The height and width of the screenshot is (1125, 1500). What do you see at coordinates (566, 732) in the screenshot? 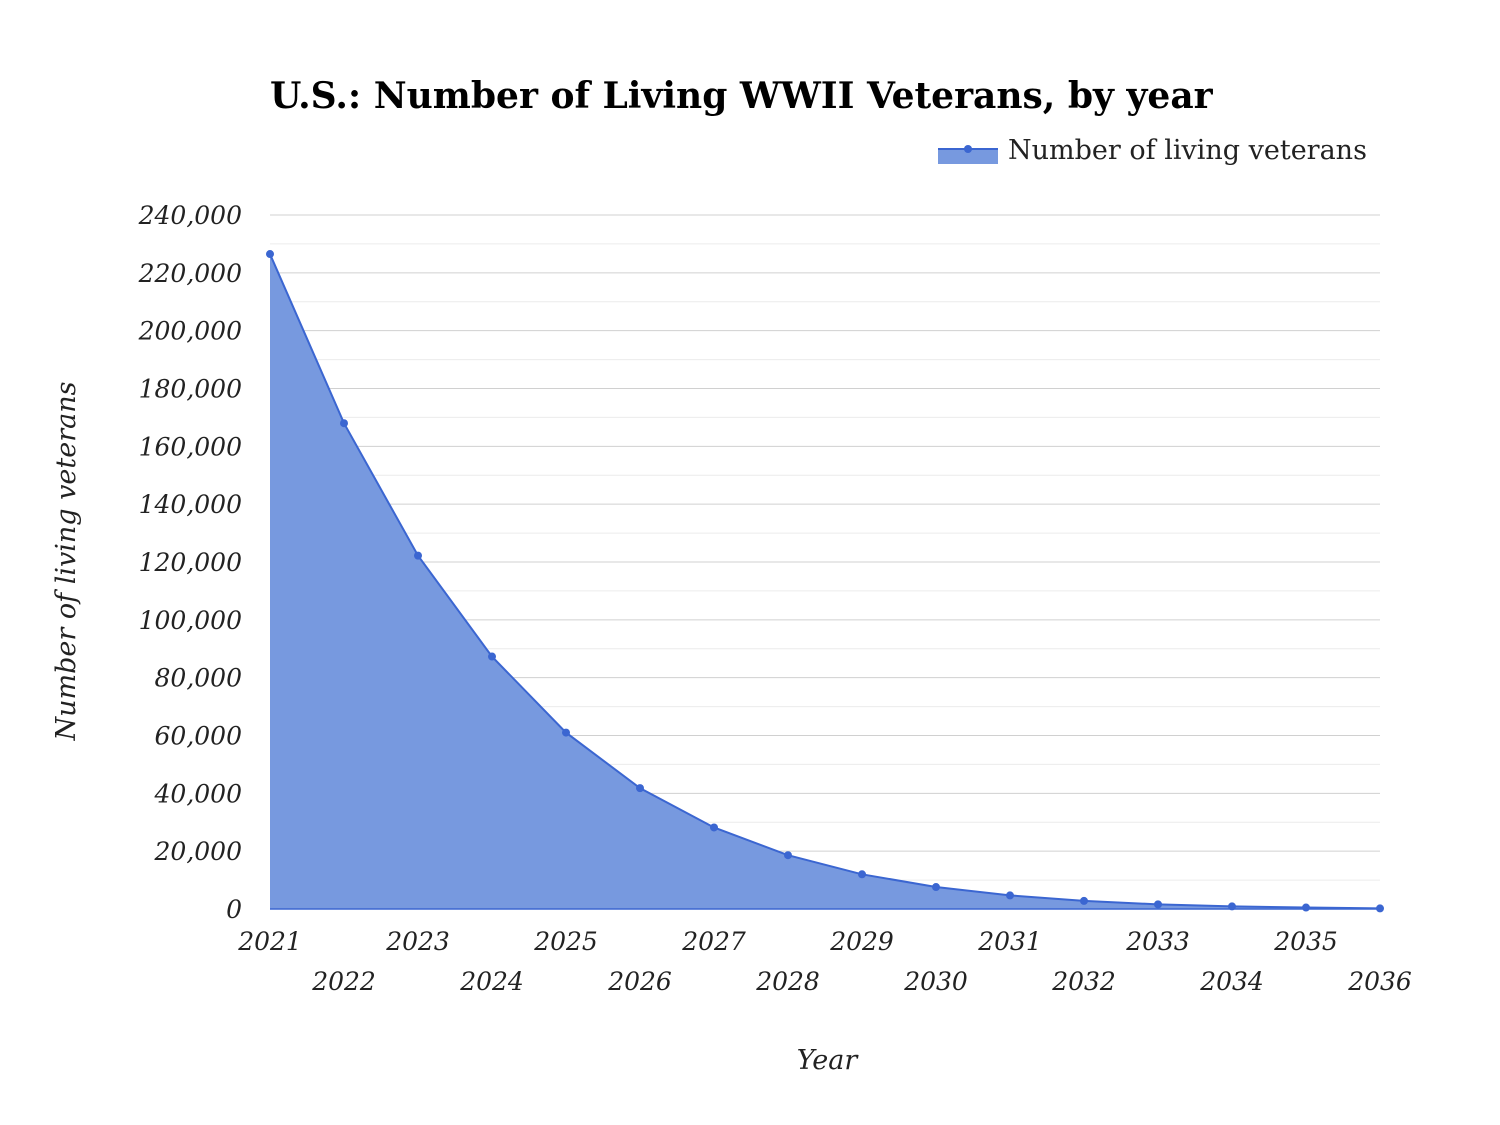
I see `data-point-2025` at bounding box center [566, 732].